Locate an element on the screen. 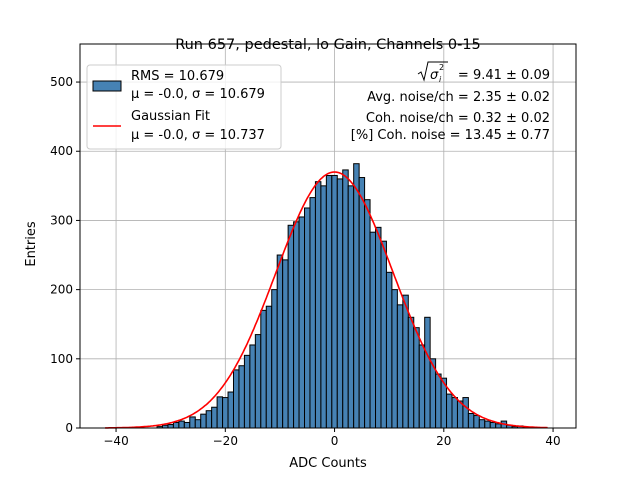 The image size is (640, 484). legend-histogram-line1: RMS = 10.679 is located at coordinates (177, 76).